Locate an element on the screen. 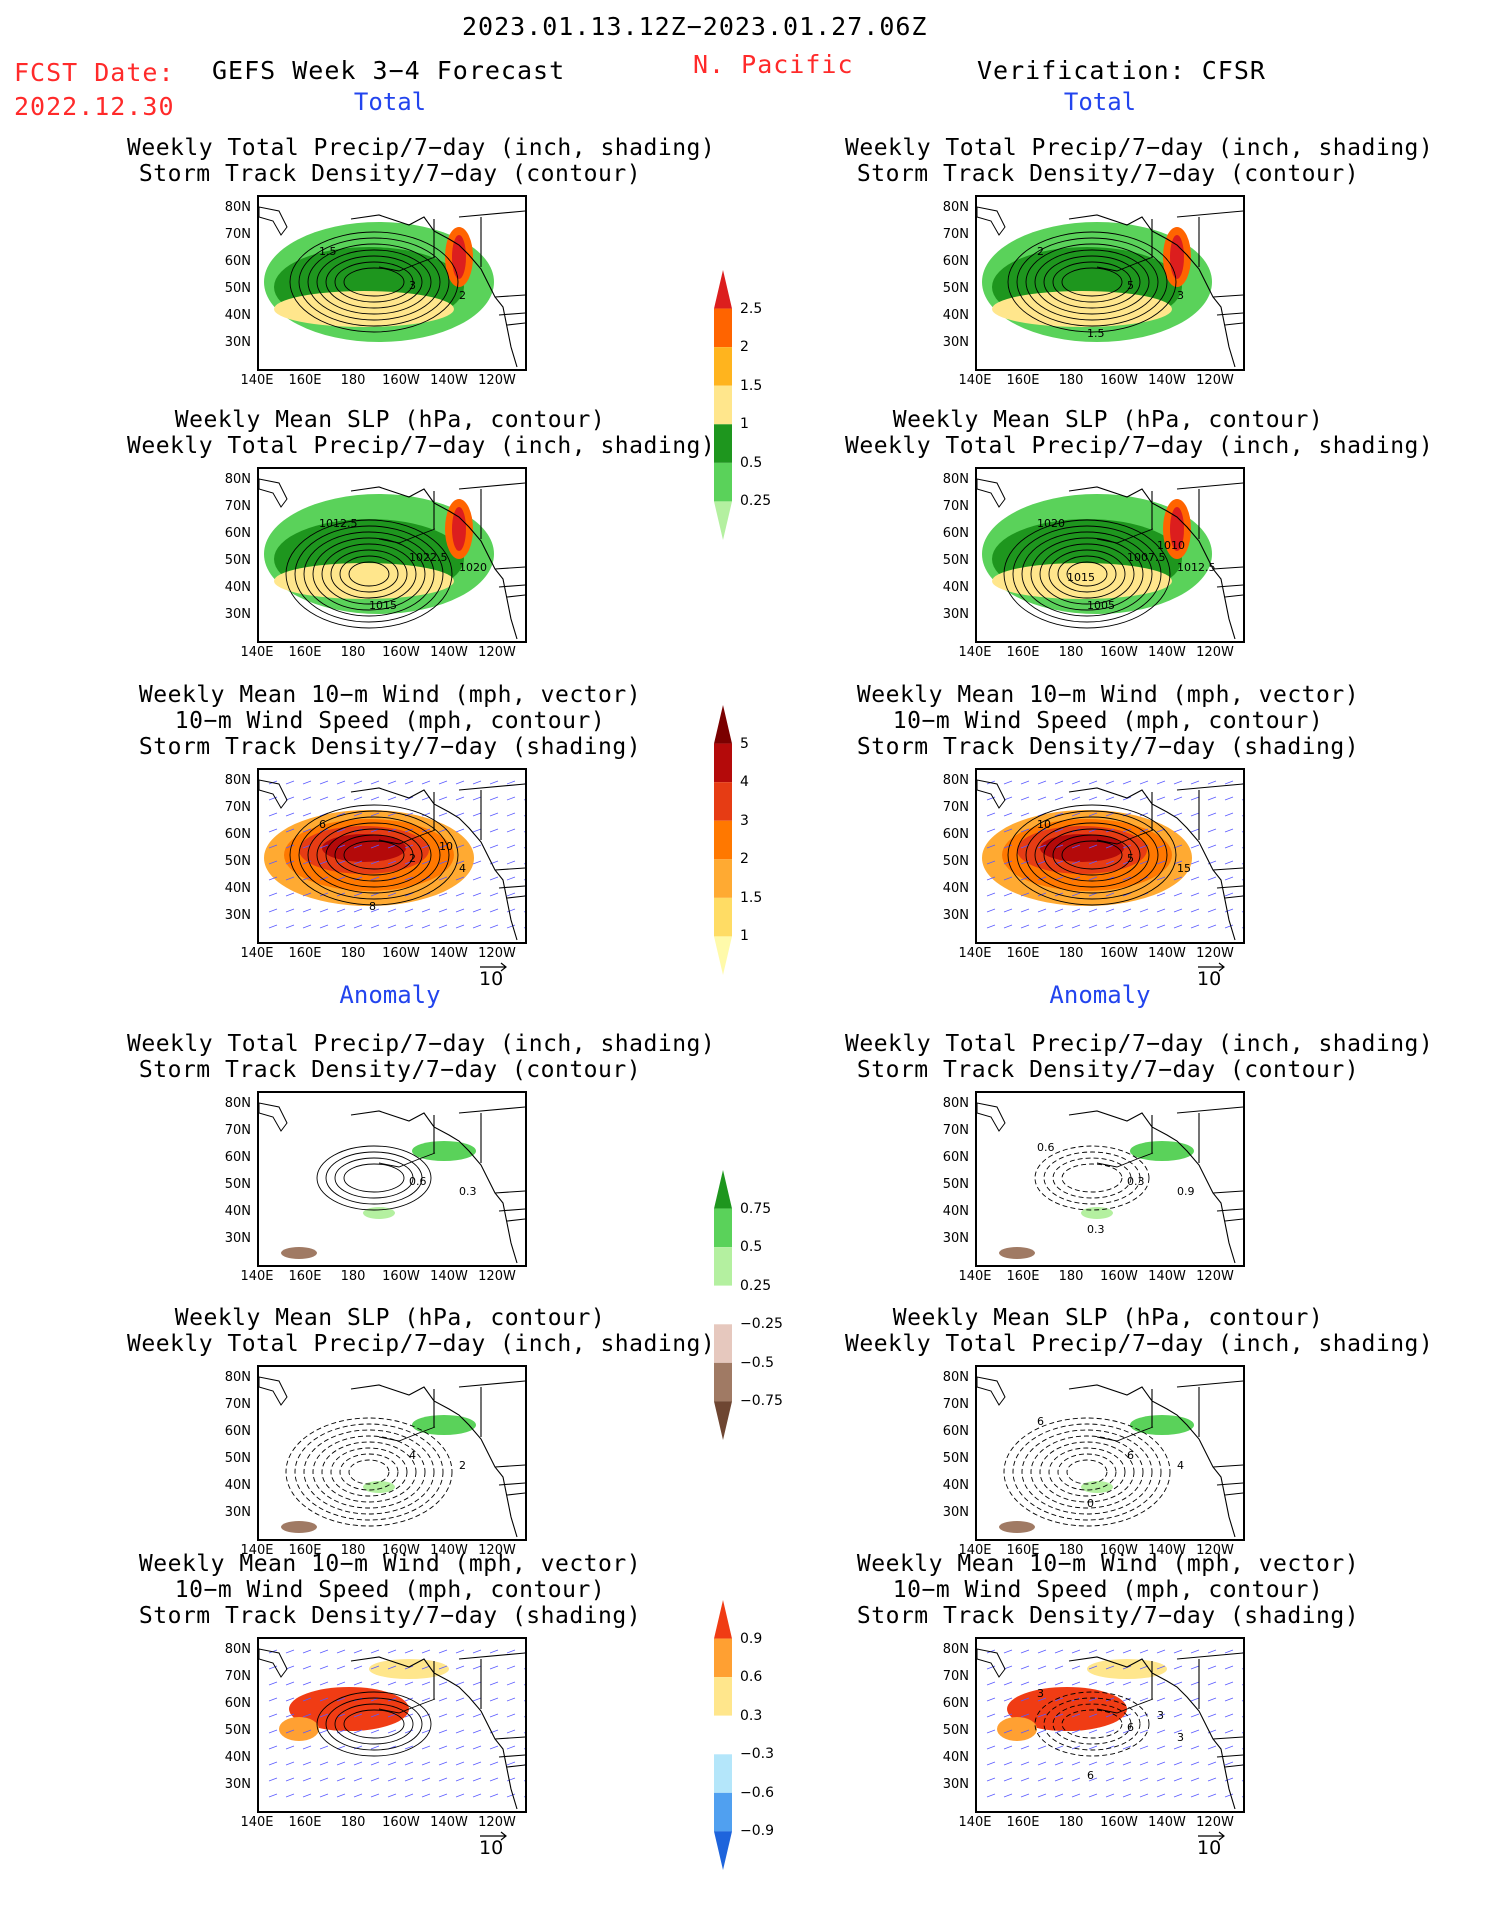 The width and height of the screenshot is (1487, 1925). lon-tick-label: 120W is located at coordinates (497, 652).